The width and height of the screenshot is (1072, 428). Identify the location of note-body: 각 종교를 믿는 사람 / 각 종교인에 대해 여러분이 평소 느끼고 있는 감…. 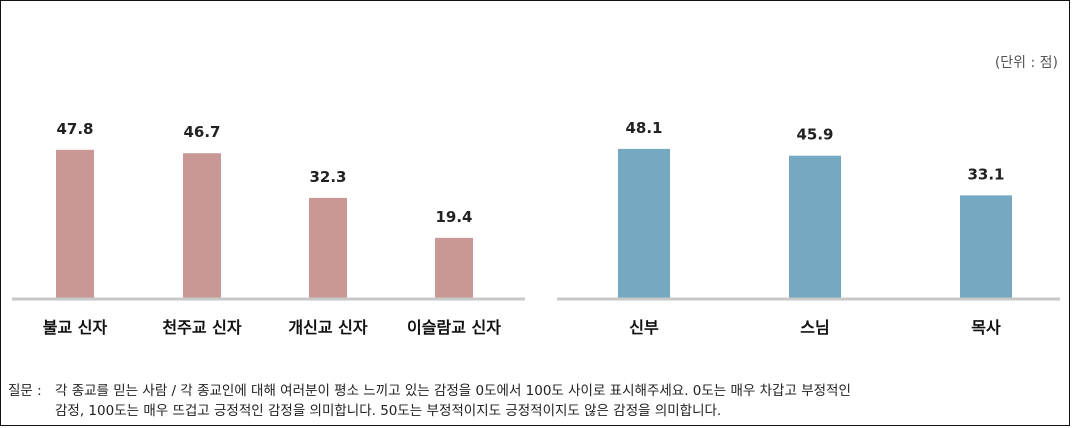
(555, 401).